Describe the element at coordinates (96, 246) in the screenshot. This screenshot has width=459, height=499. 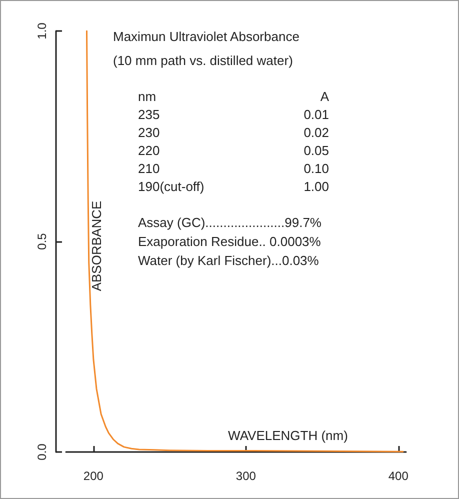
I see `y-axis-title: ABSORBANCE` at that location.